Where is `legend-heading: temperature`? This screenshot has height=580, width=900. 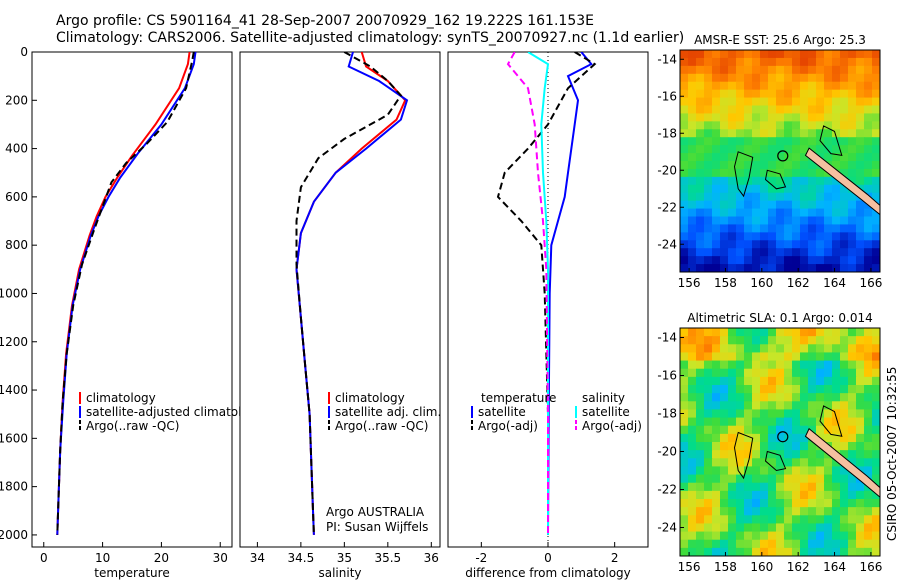 legend-heading: temperature is located at coordinates (518, 398).